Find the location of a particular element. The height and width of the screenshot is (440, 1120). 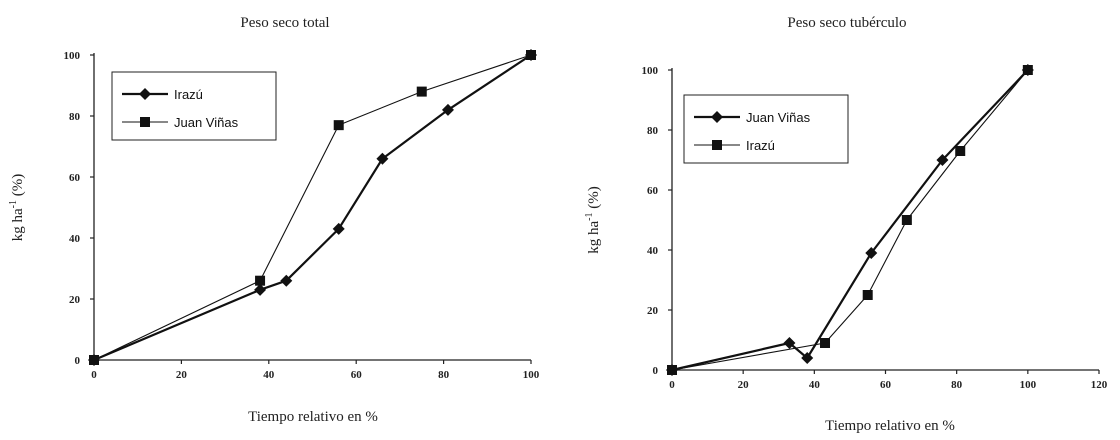

chart-title: Peso seco tubérculo is located at coordinates (846, 23).